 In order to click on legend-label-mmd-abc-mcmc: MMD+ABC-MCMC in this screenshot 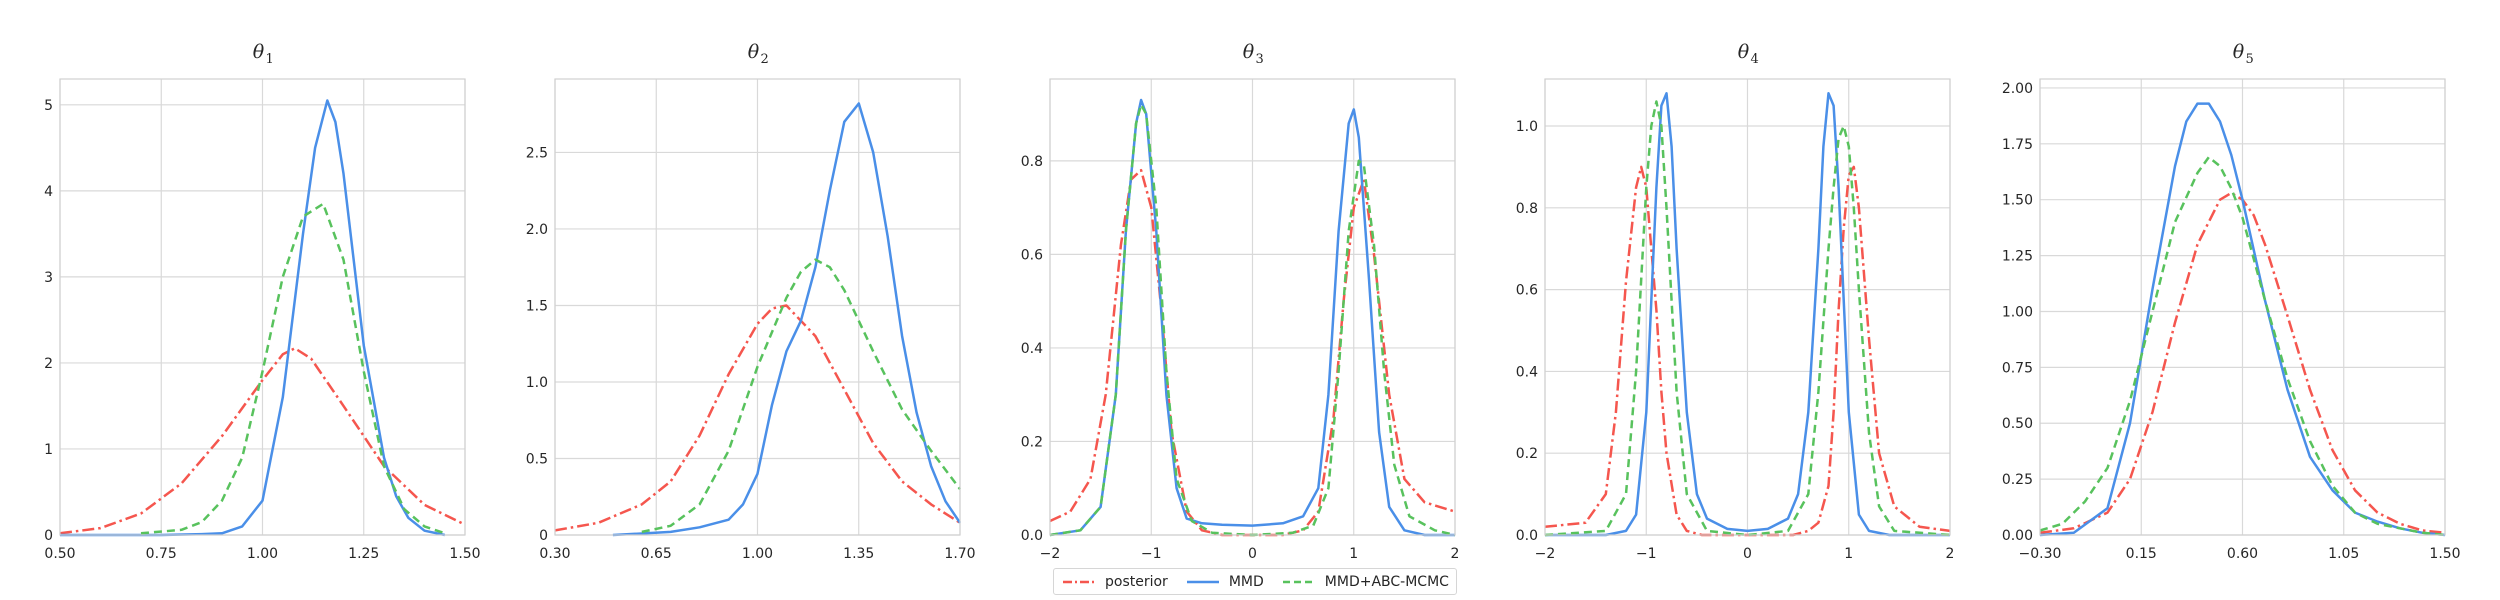, I will do `click(1386, 581)`.